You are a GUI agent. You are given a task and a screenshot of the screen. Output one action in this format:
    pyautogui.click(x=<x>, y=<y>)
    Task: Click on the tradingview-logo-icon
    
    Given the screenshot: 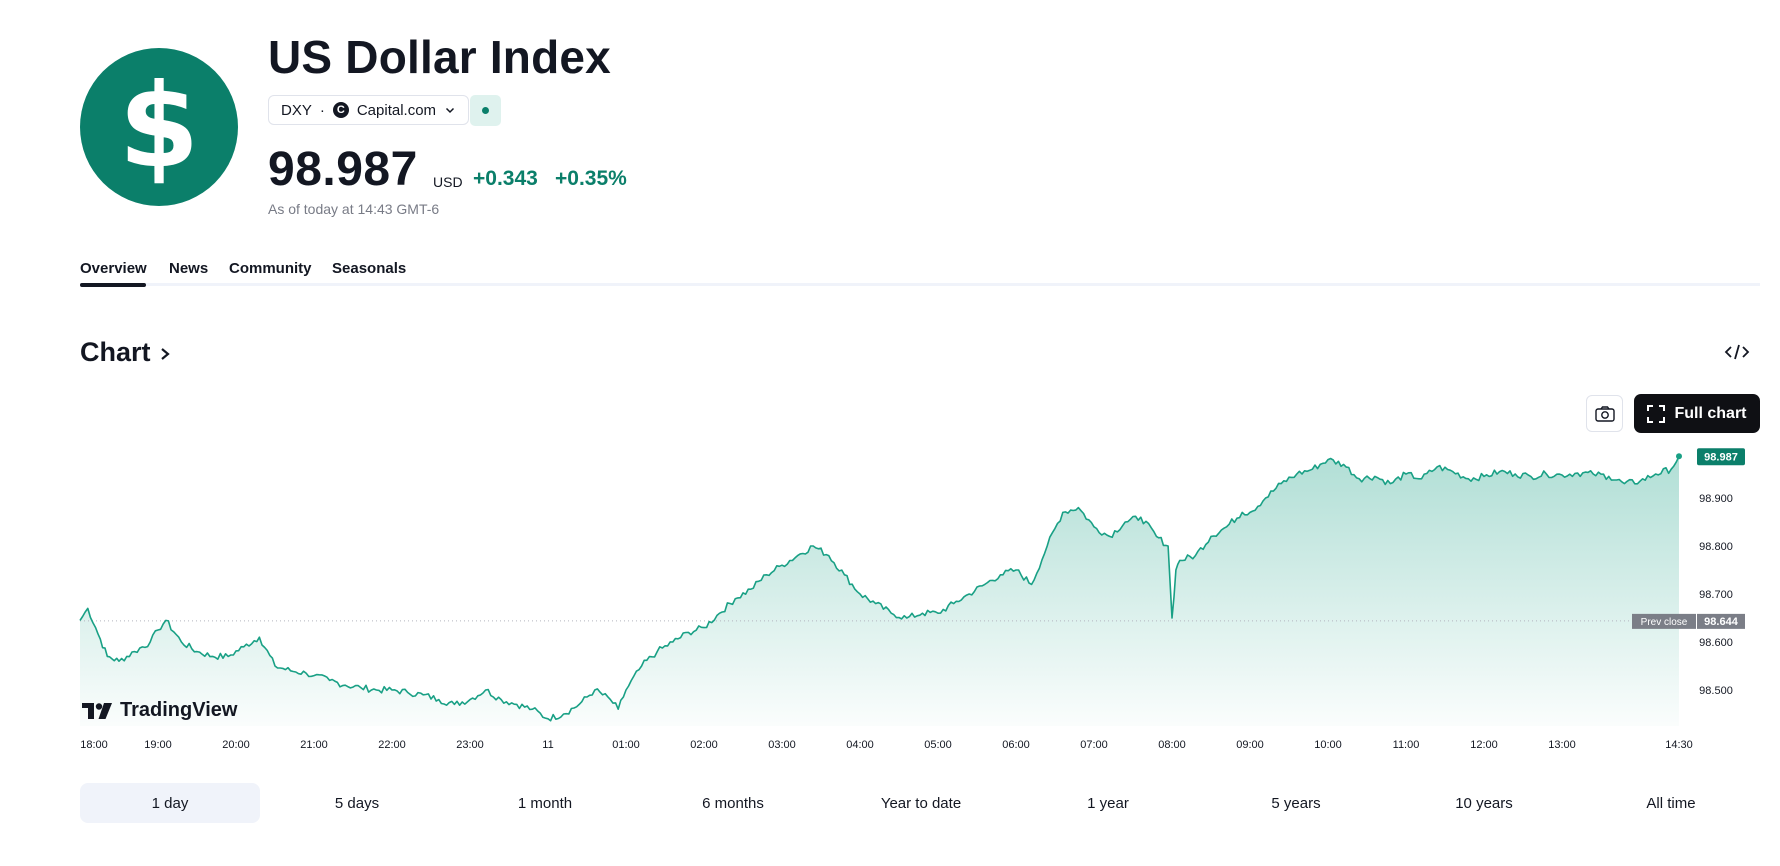 What is the action you would take?
    pyautogui.click(x=97, y=710)
    